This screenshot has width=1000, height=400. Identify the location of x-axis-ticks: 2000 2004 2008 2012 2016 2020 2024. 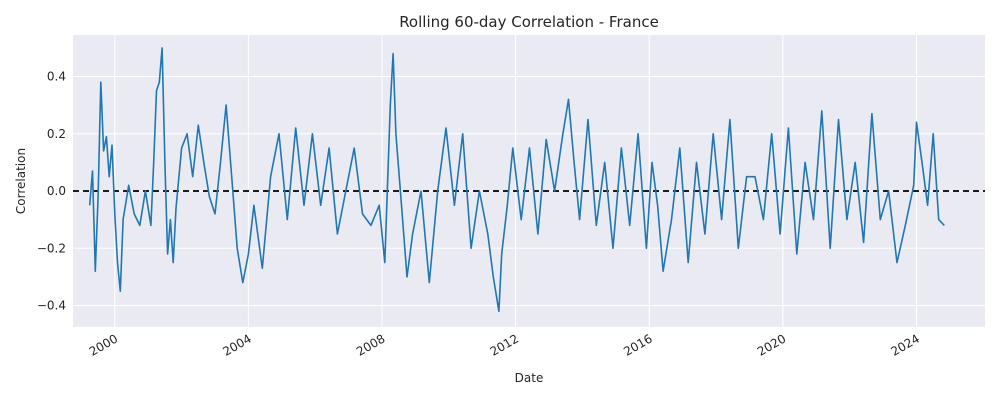
(504, 344).